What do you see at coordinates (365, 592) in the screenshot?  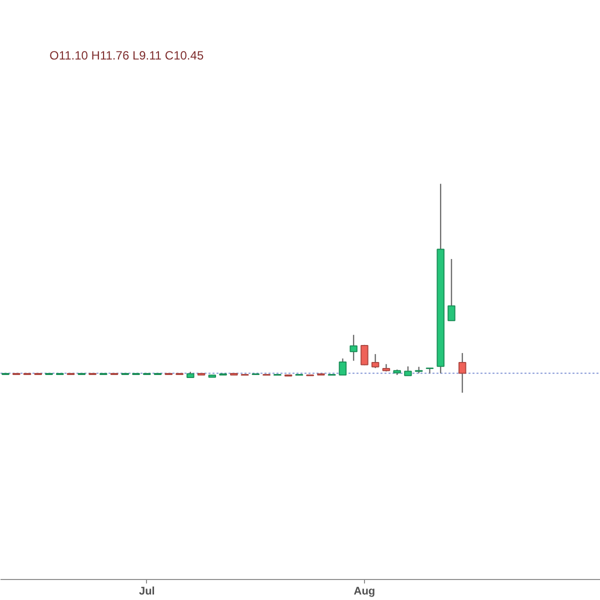 I see `x-tick-label: Aug` at bounding box center [365, 592].